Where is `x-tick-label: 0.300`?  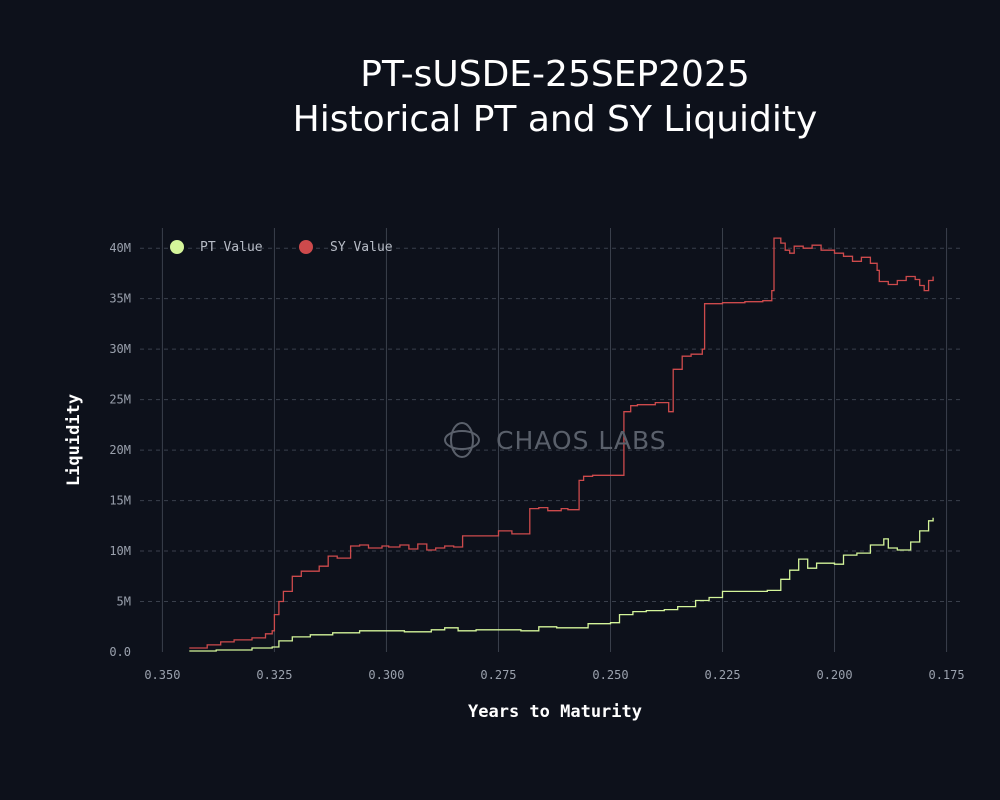
x-tick-label: 0.300 is located at coordinates (386, 675).